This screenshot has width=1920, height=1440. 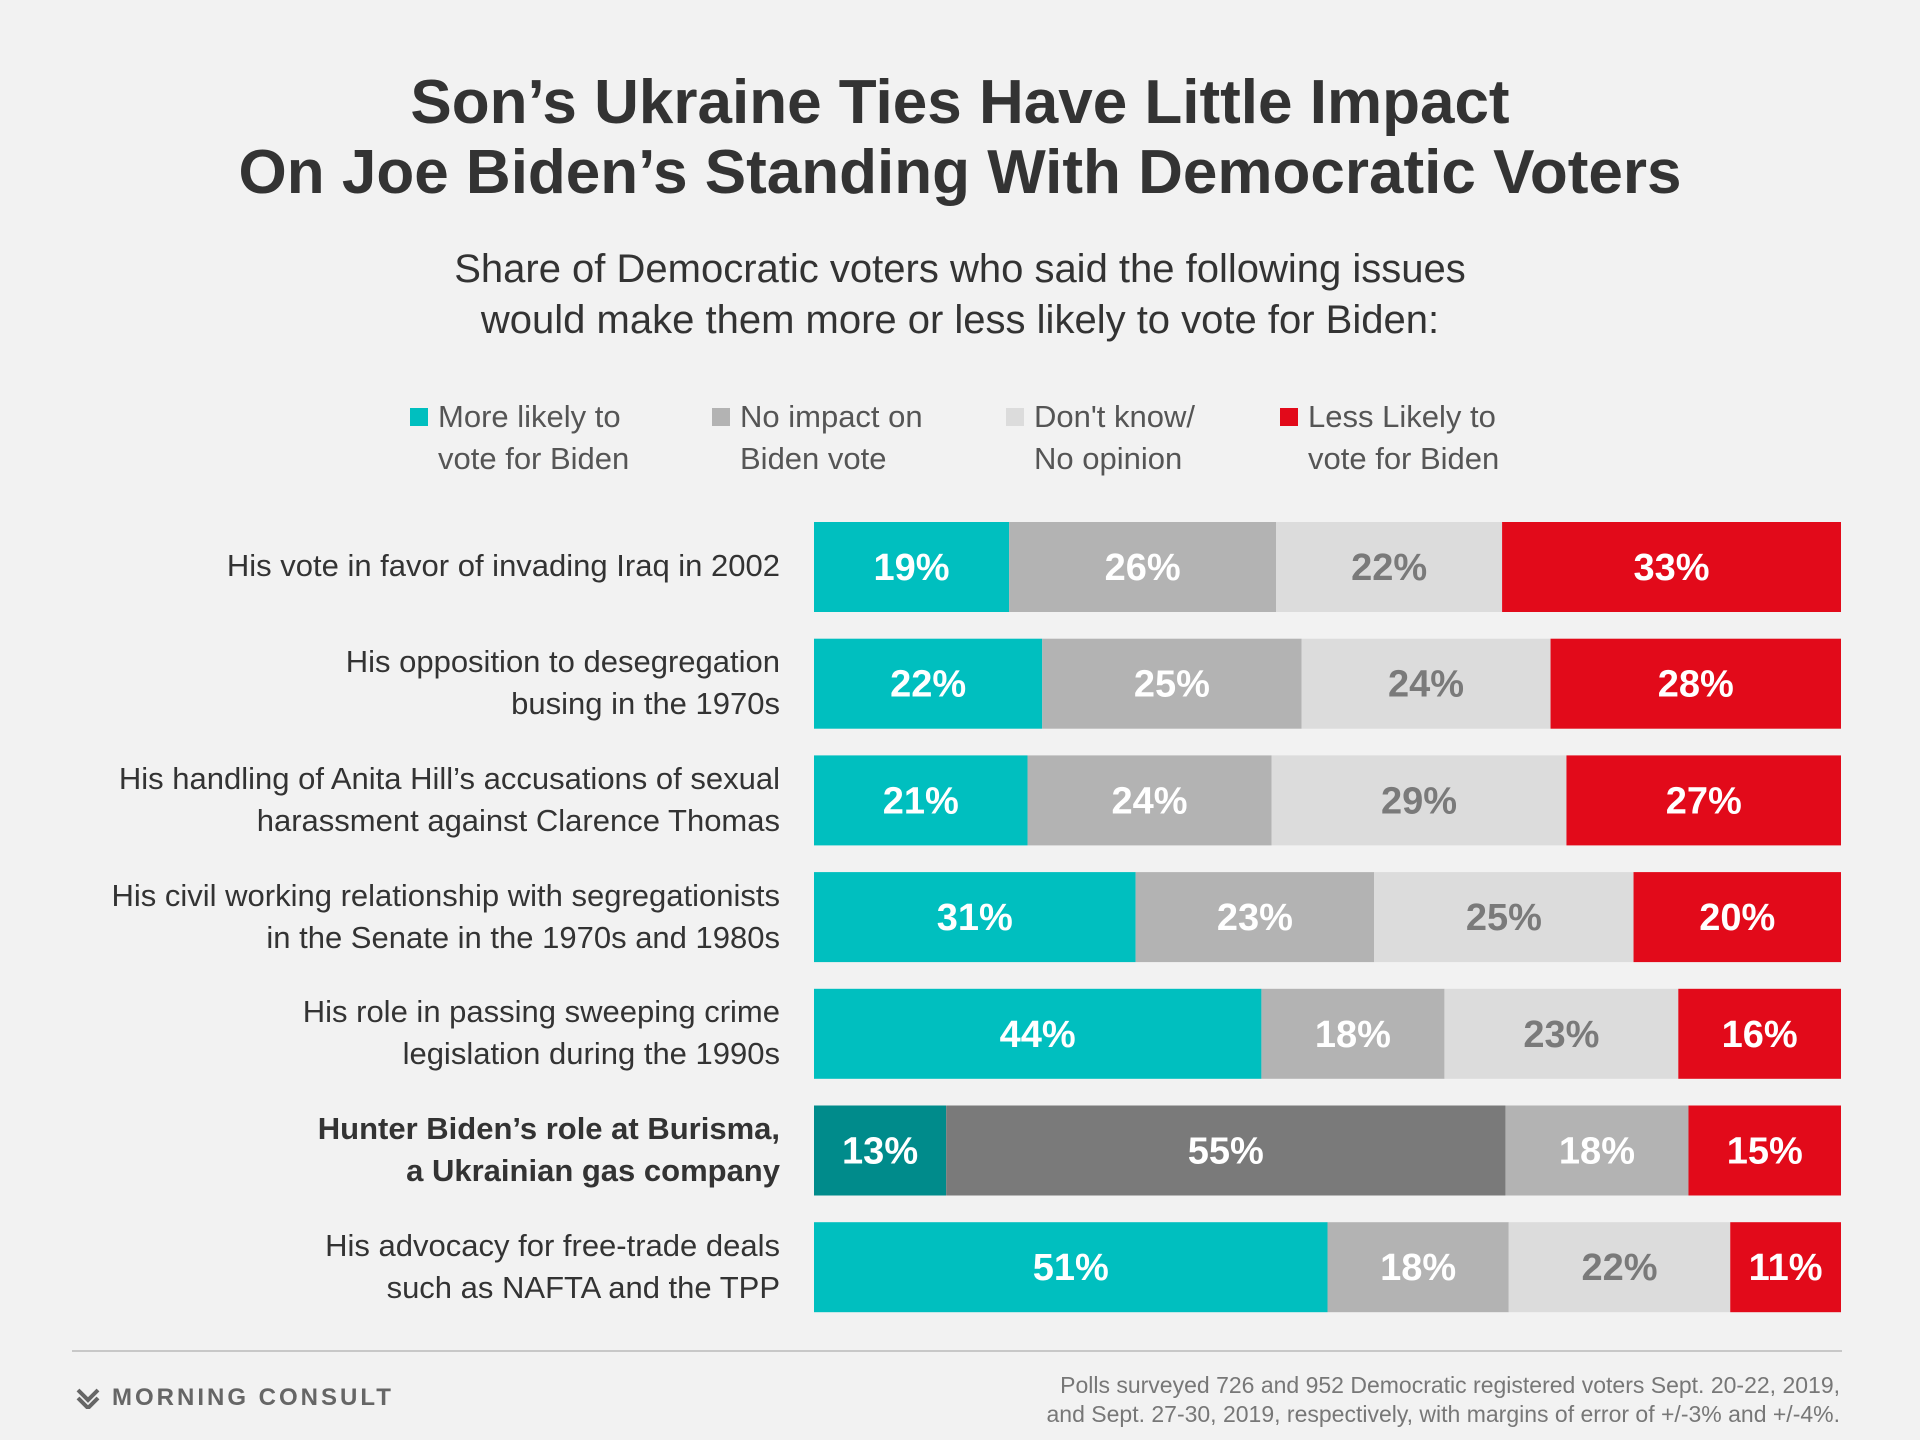 I want to click on data-label-more-likely: 31%, so click(x=975, y=918).